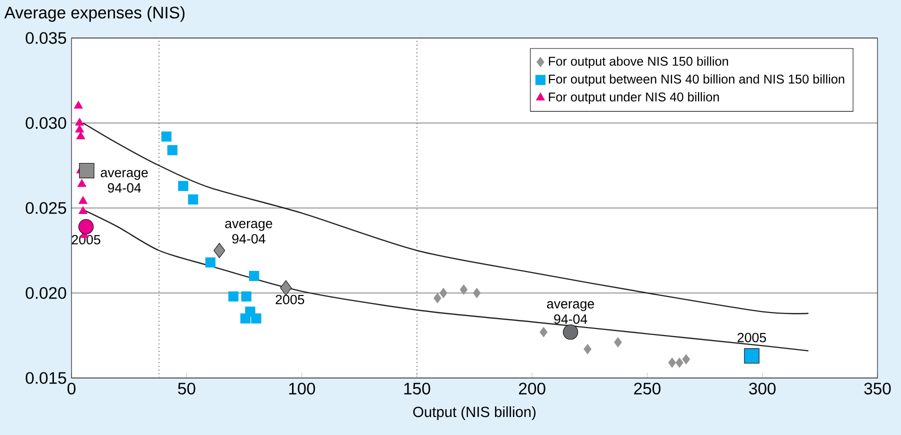 Image resolution: width=901 pixels, height=435 pixels. I want to click on legend-label: For output above NIS 150 billion, so click(638, 62).